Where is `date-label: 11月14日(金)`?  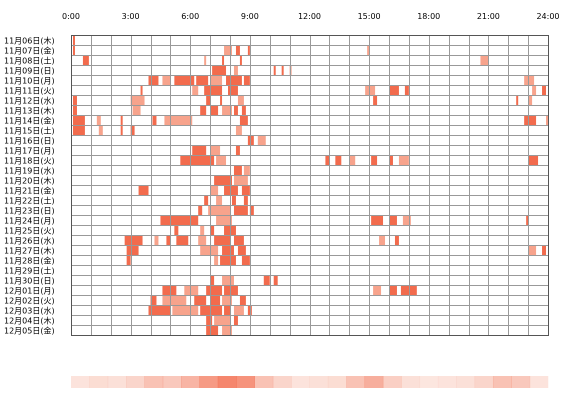 date-label: 11月14日(金) is located at coordinates (29, 121).